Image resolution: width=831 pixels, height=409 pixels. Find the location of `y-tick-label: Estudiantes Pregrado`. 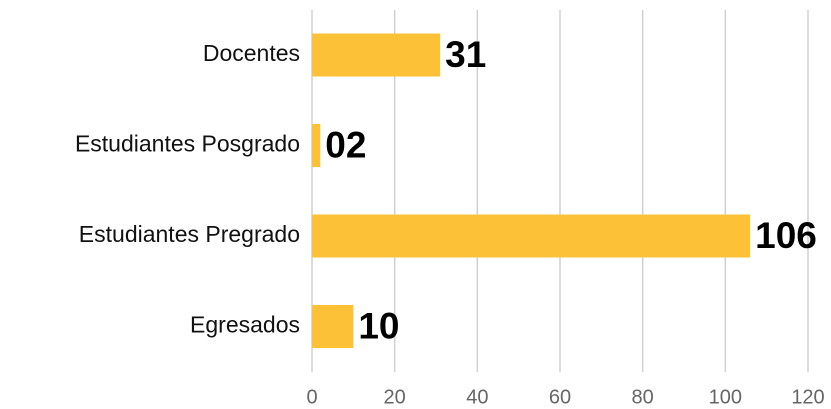

y-tick-label: Estudiantes Pregrado is located at coordinates (189, 234).